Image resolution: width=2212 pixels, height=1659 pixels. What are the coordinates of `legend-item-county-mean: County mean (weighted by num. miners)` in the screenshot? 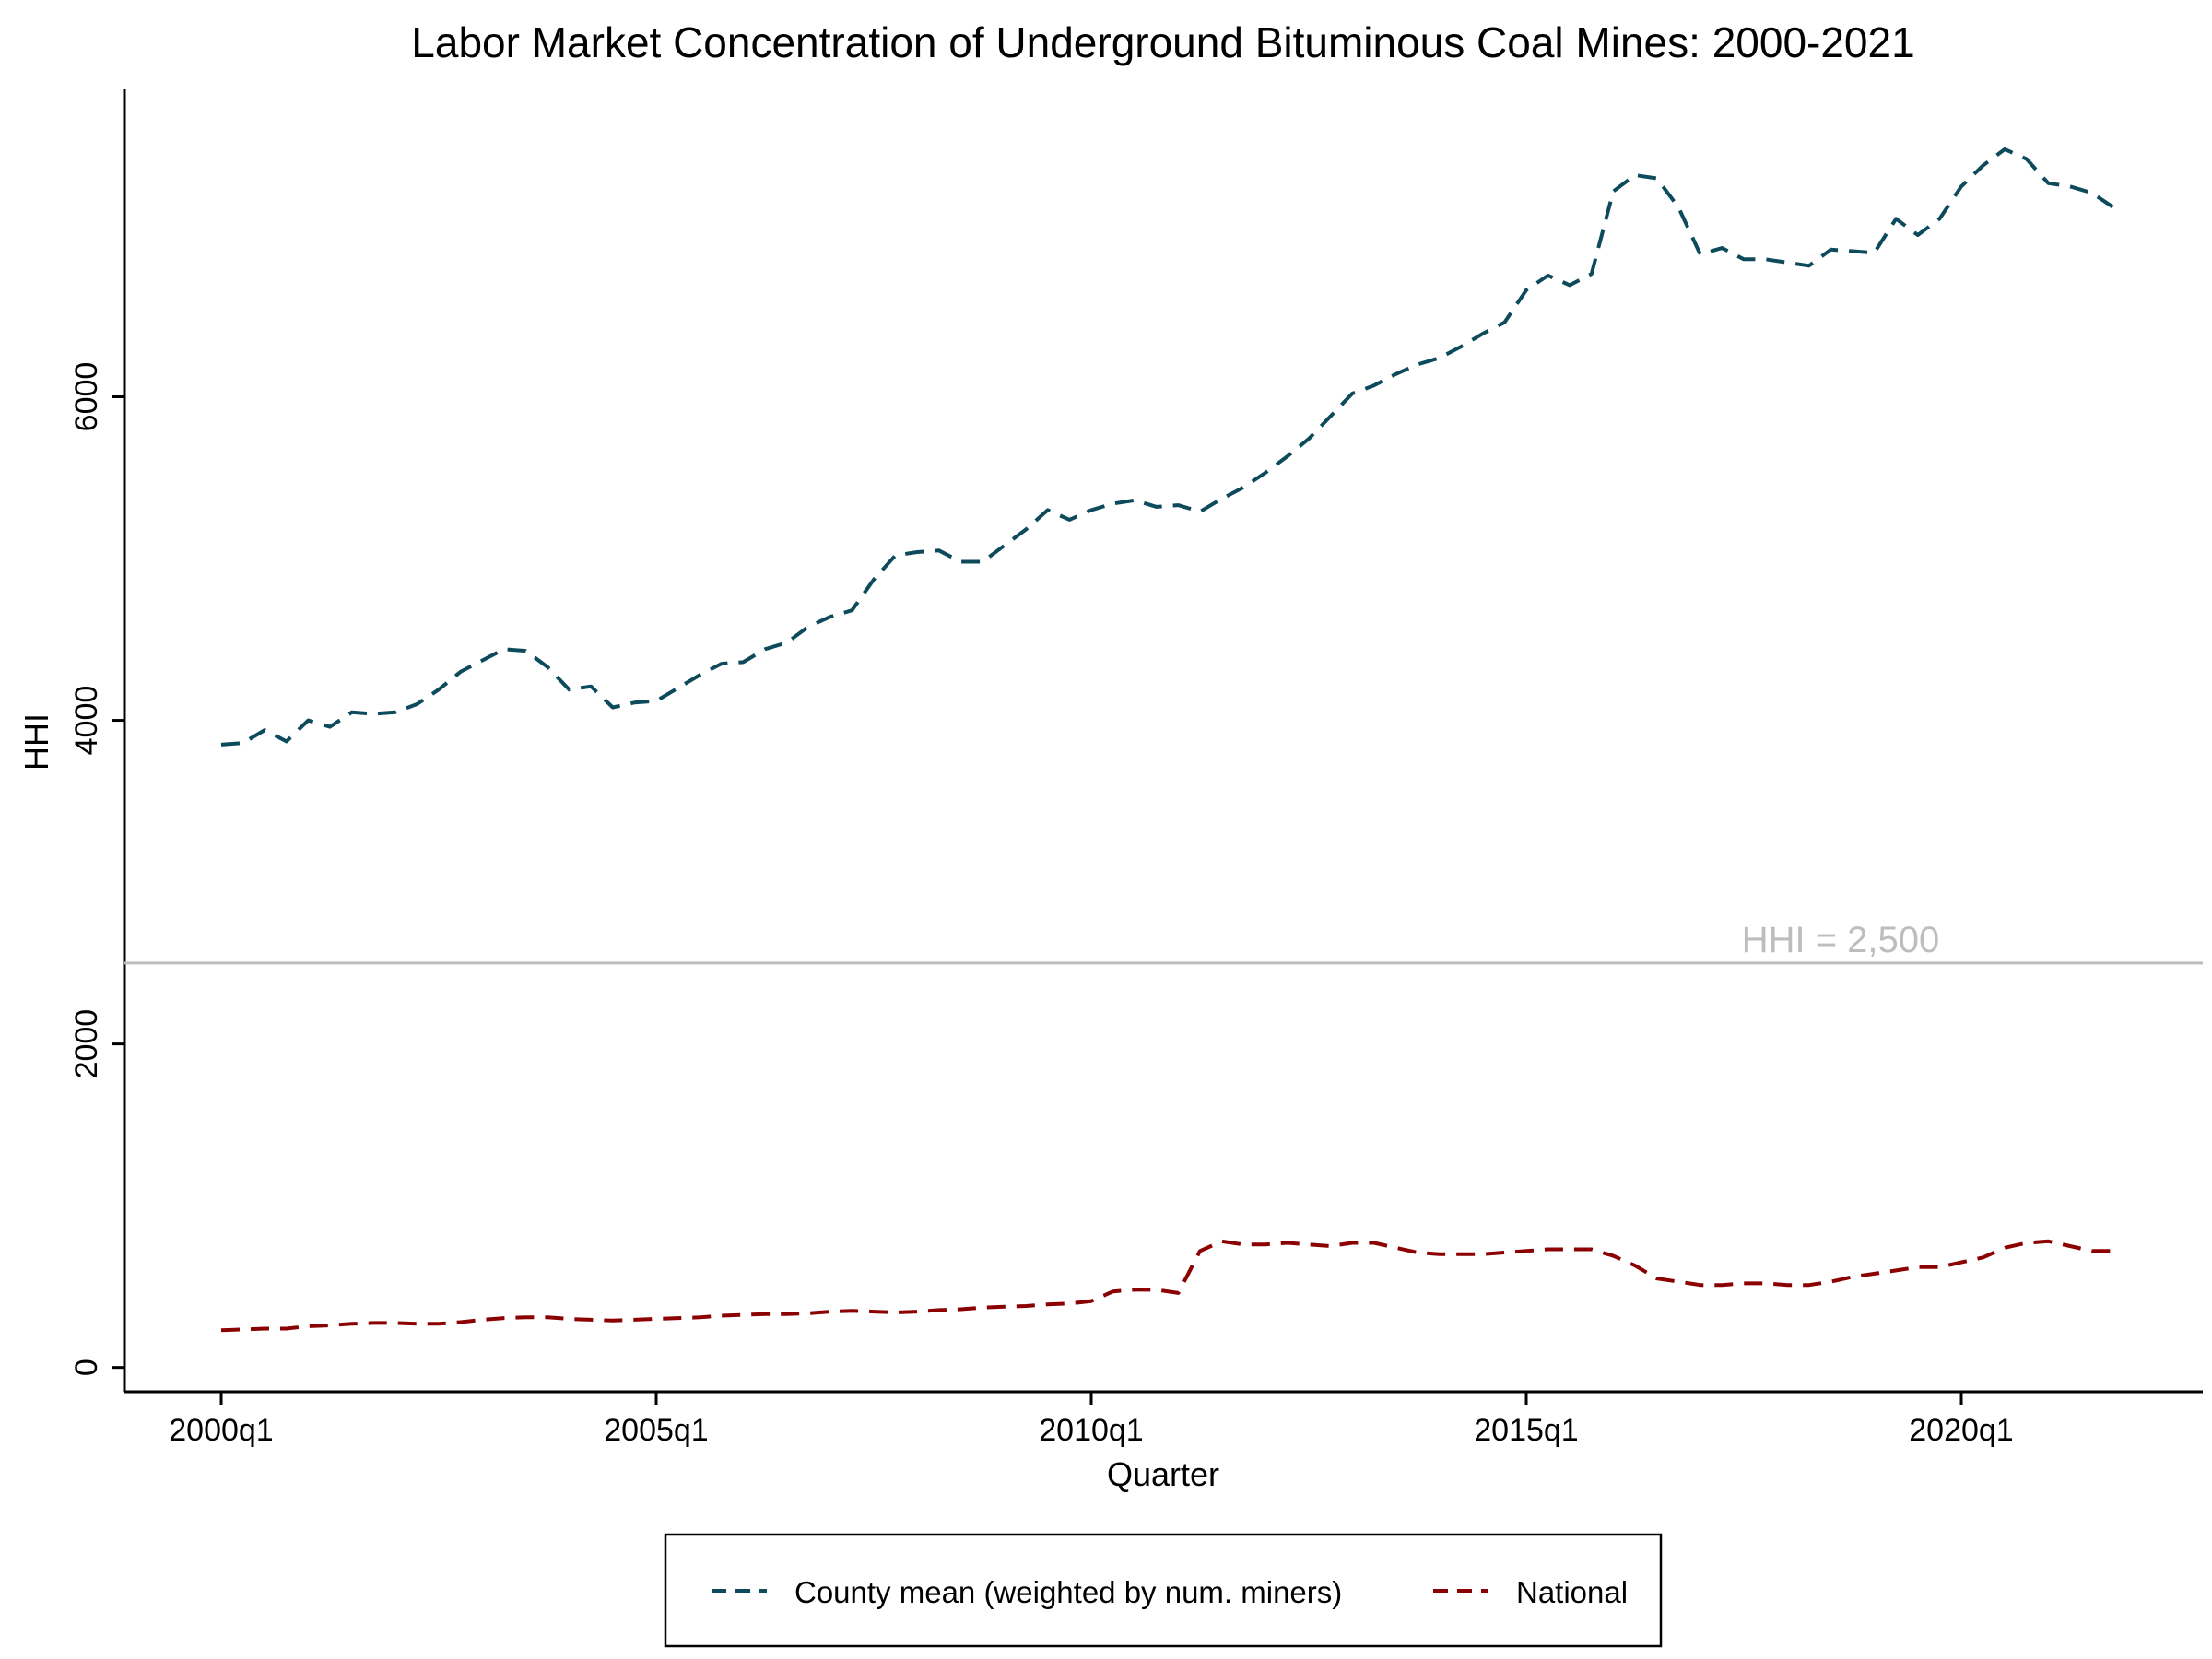 It's located at (1027, 1592).